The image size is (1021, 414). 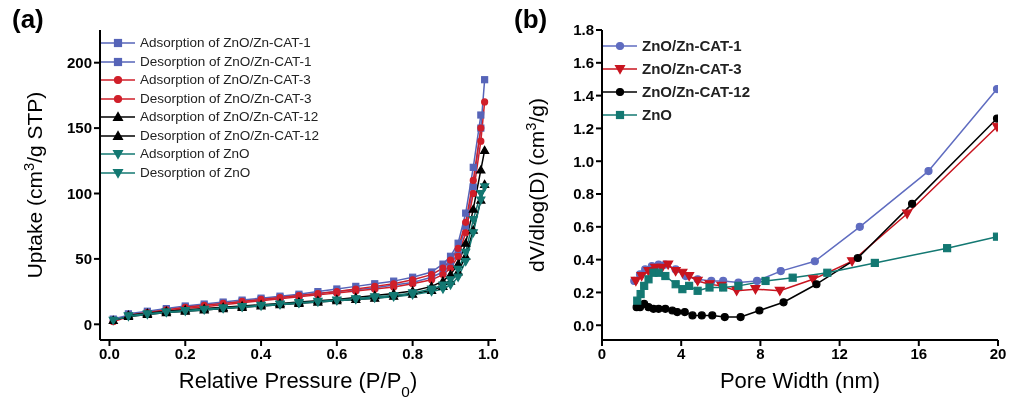 I want to click on legend-label: ZnO, so click(x=657, y=114).